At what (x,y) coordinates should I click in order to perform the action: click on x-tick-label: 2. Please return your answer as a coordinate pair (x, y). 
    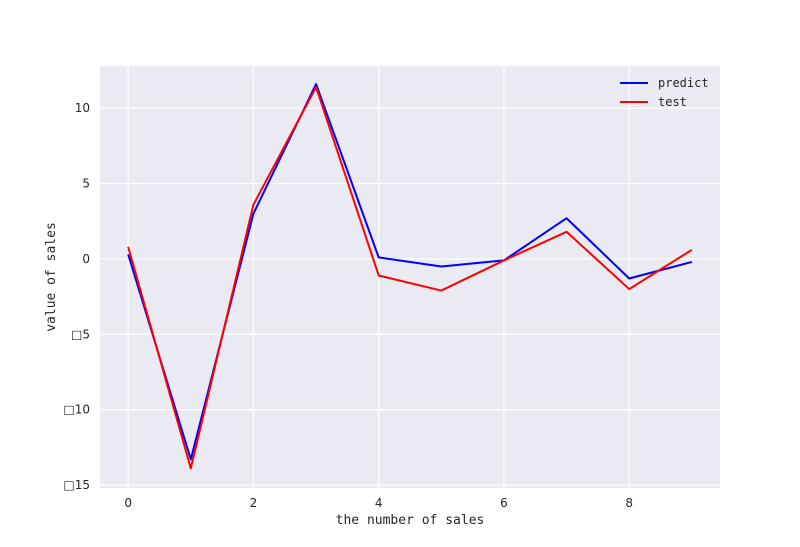
    Looking at the image, I should click on (254, 503).